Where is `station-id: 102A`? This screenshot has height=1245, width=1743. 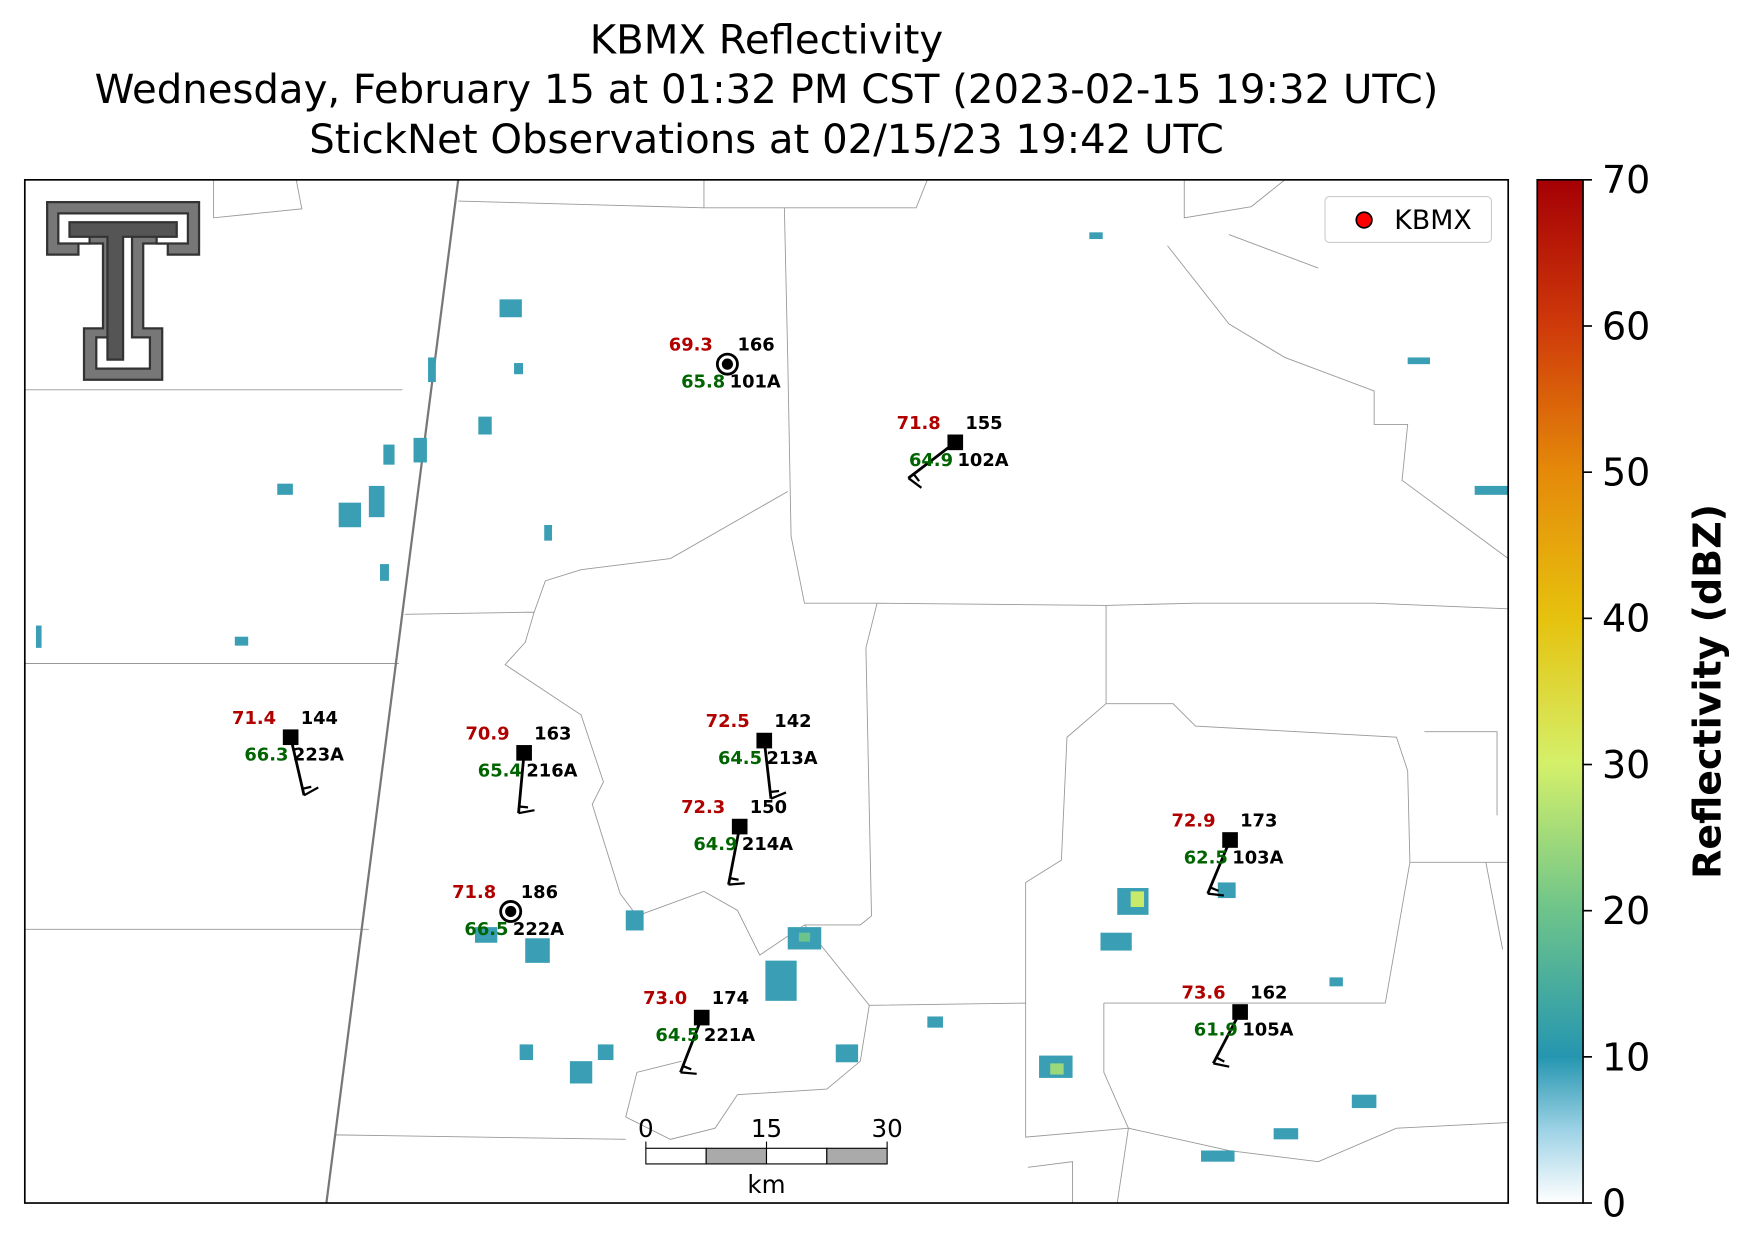 station-id: 102A is located at coordinates (983, 460).